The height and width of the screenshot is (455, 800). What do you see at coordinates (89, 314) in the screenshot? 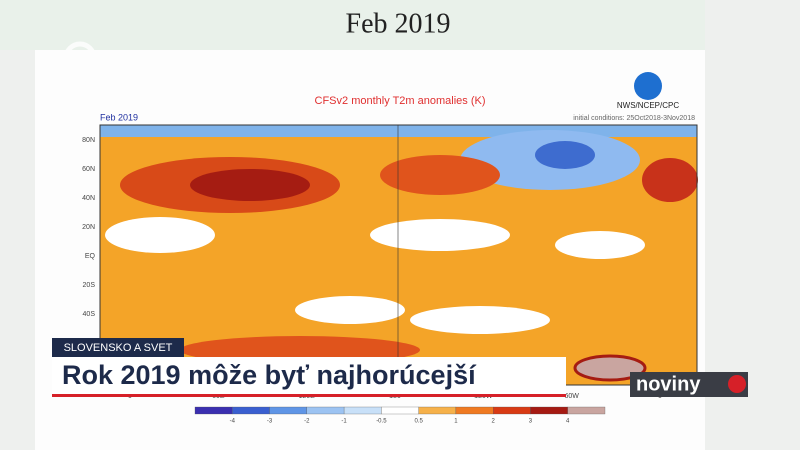
I see `lat-label: 40S` at bounding box center [89, 314].